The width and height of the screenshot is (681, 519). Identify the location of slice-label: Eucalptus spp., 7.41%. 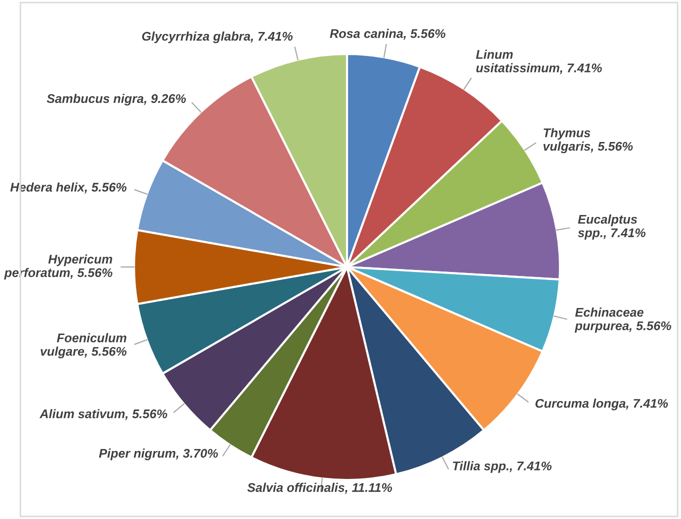
(612, 227).